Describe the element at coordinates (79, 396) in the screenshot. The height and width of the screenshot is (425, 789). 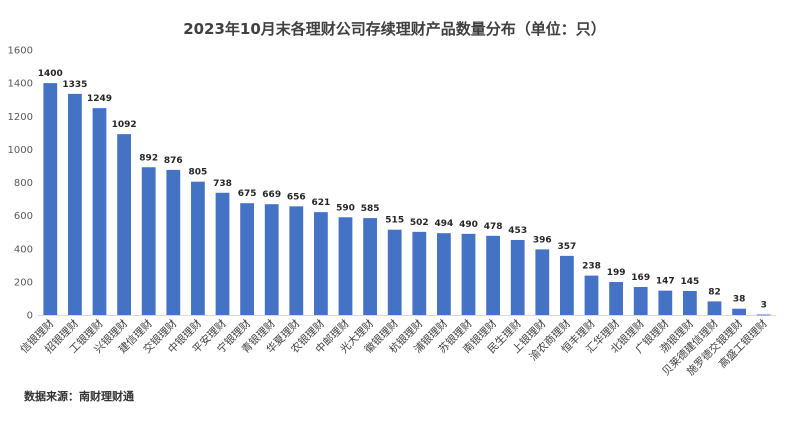
I see `source-note: 数据来源：南财理财通` at that location.